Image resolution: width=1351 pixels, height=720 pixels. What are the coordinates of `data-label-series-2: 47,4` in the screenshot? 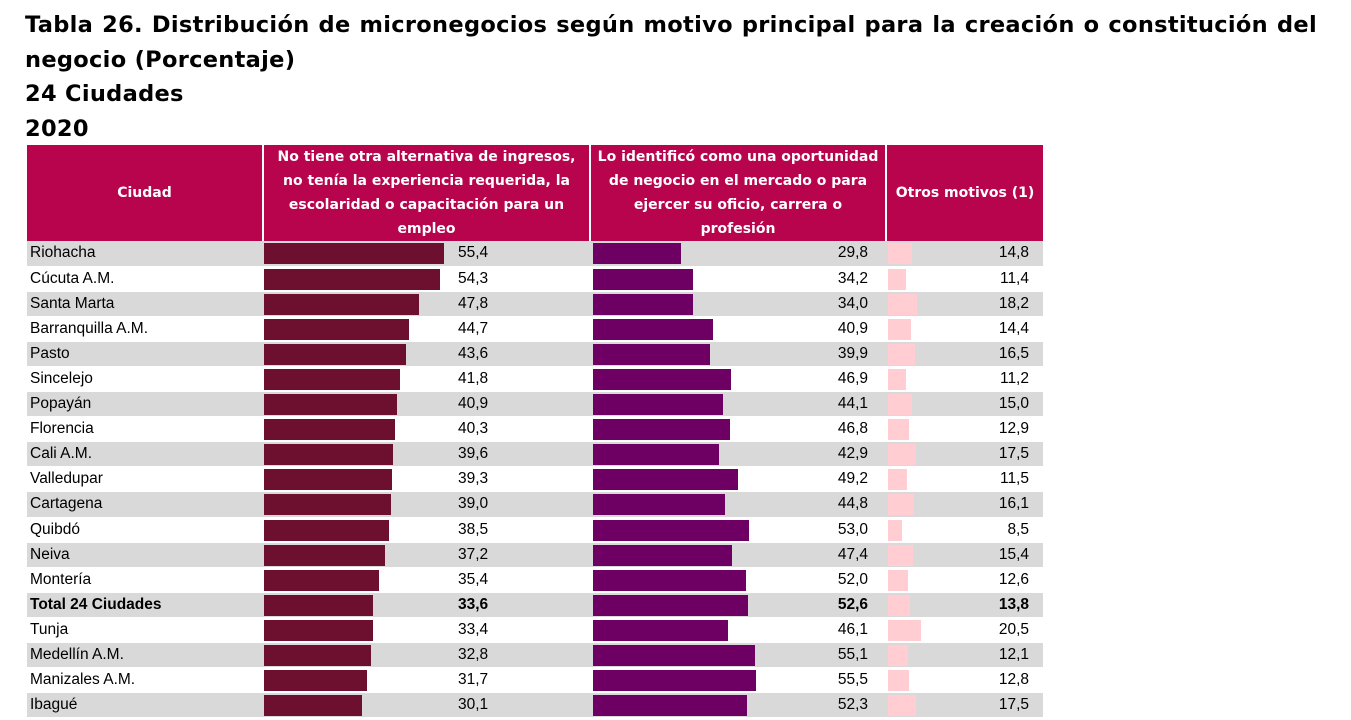 It's located at (852, 554).